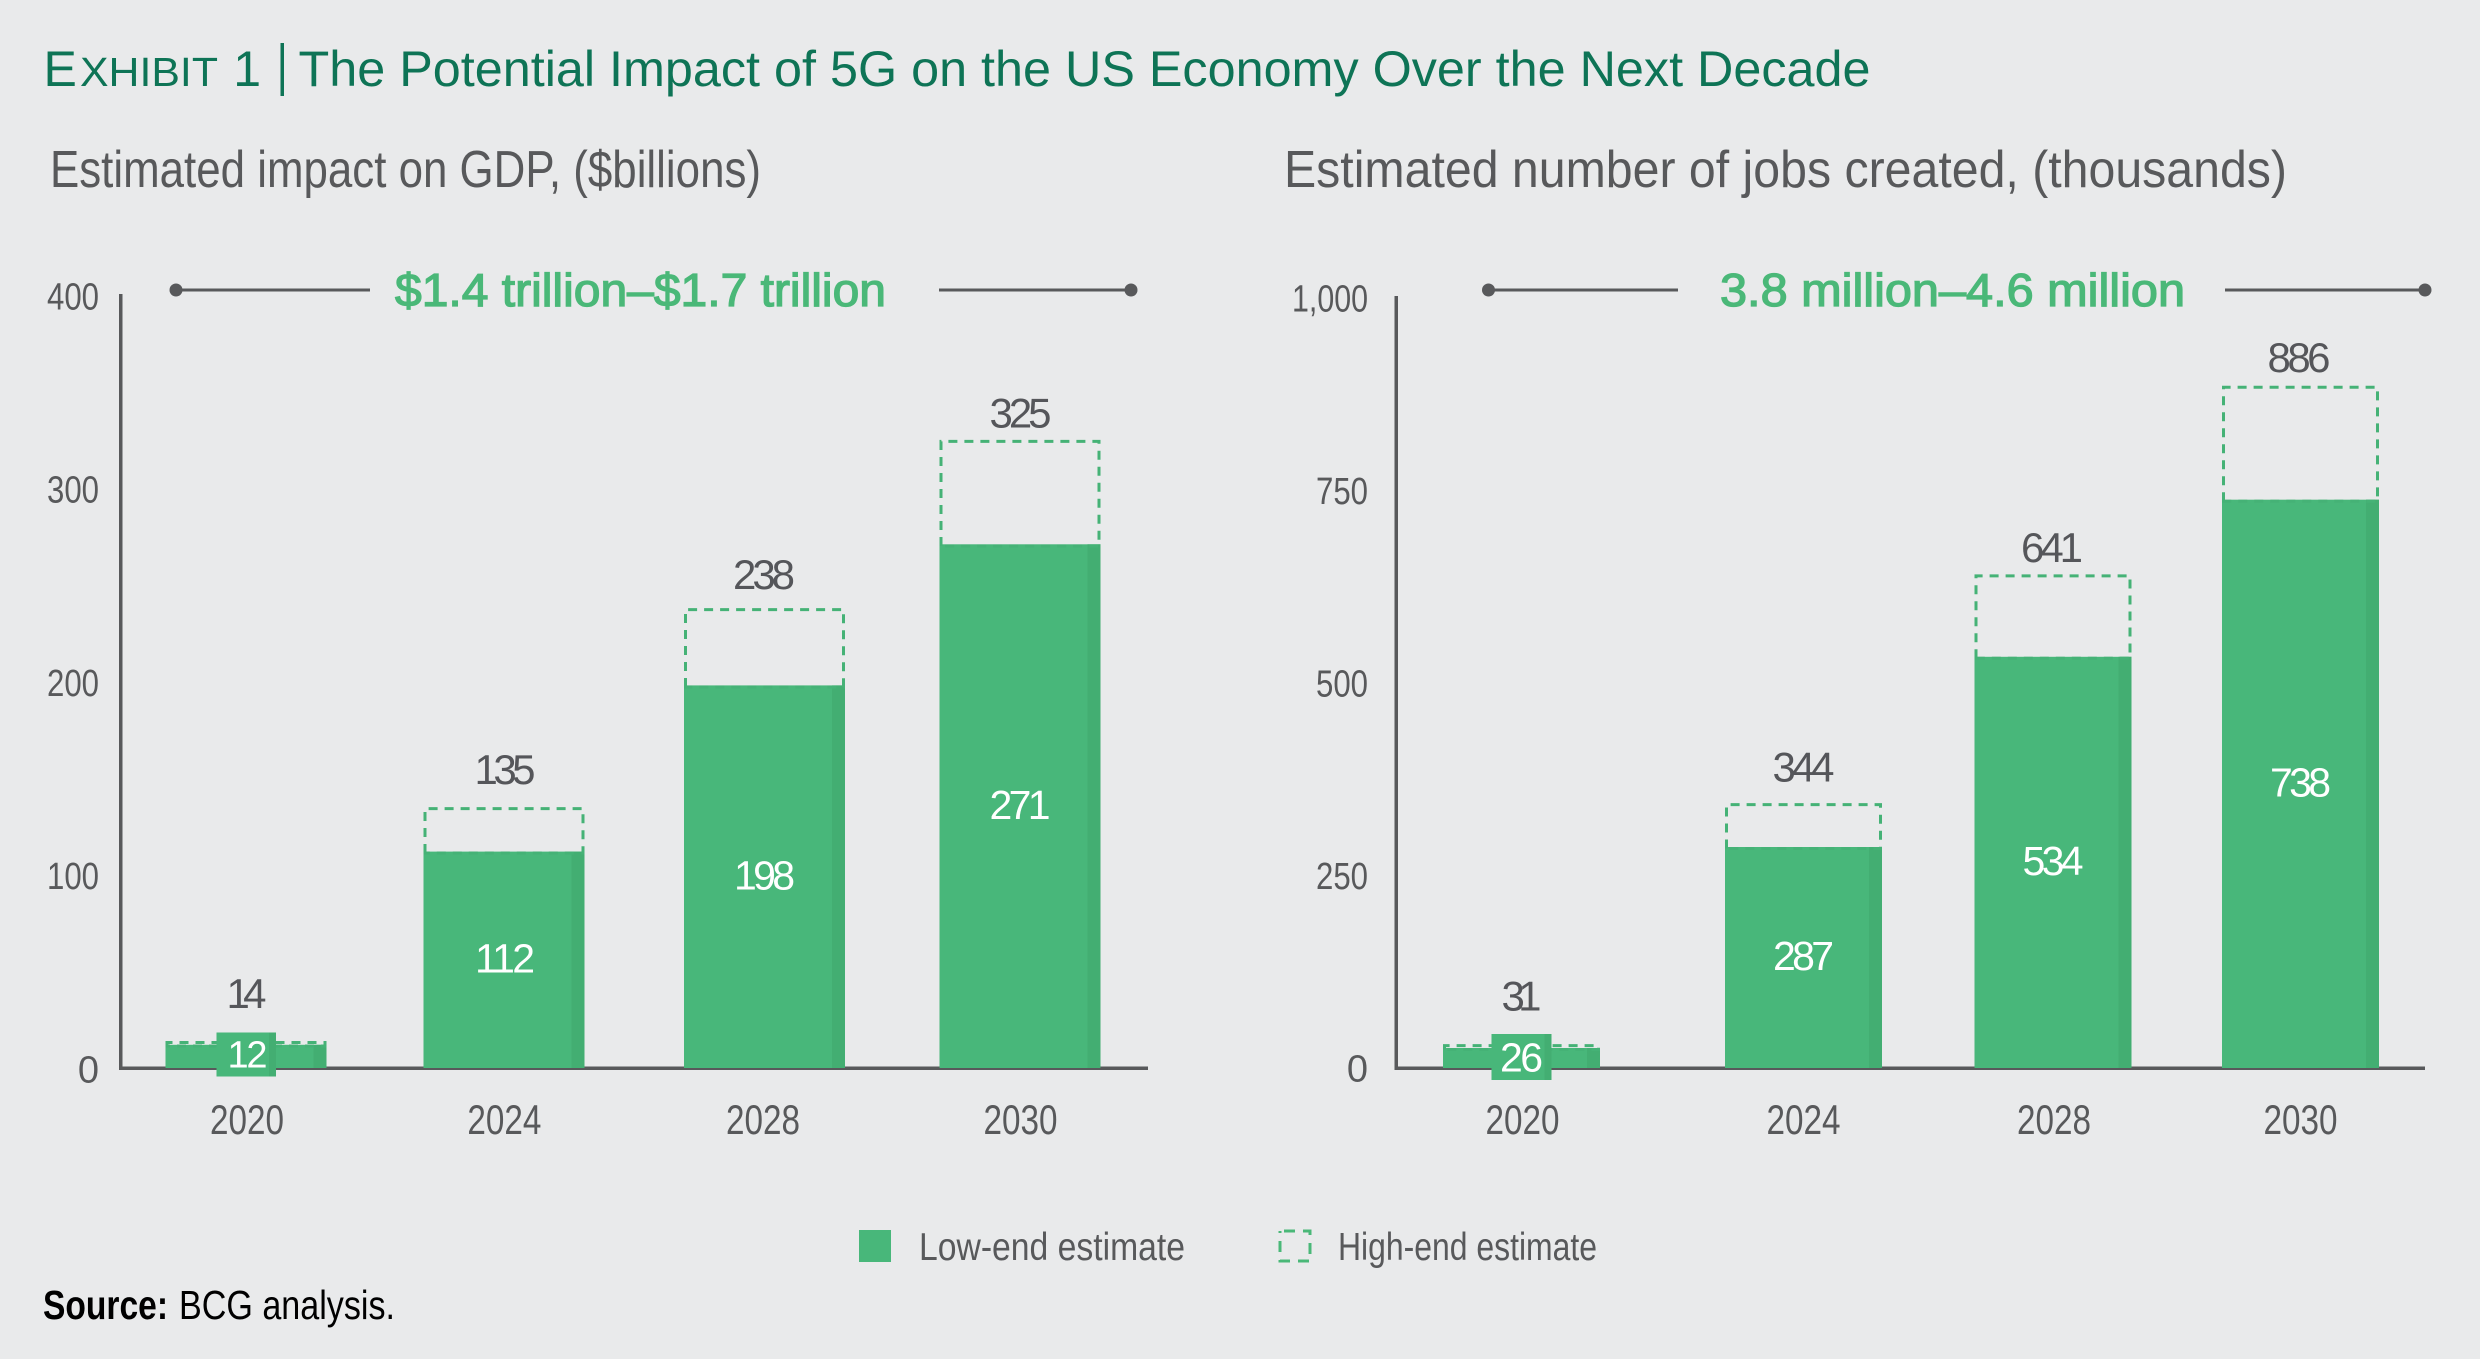 The height and width of the screenshot is (1359, 2480). Describe the element at coordinates (1342, 684) in the screenshot. I see `svg-text: 500` at that location.